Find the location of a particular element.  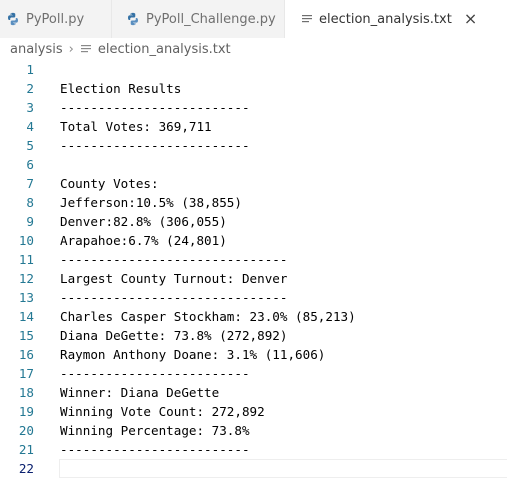

line-number: 1 is located at coordinates (30, 69).